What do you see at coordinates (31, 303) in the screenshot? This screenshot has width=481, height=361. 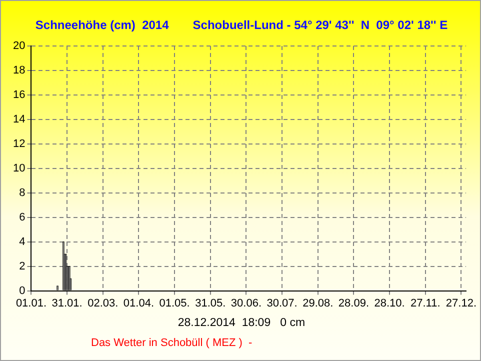 I see `x-tick-label: 01.01.` at bounding box center [31, 303].